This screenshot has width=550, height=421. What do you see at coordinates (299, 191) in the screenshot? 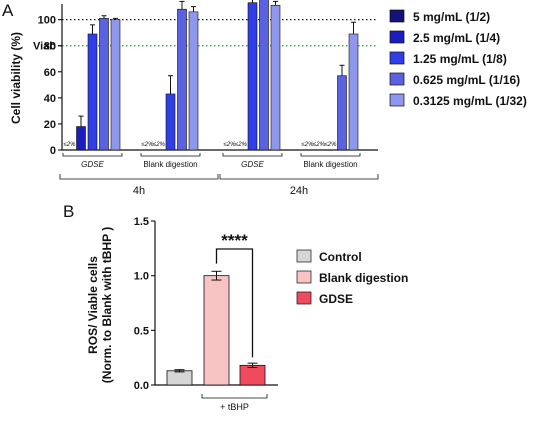
I see `time-label-24h: 24h` at bounding box center [299, 191].